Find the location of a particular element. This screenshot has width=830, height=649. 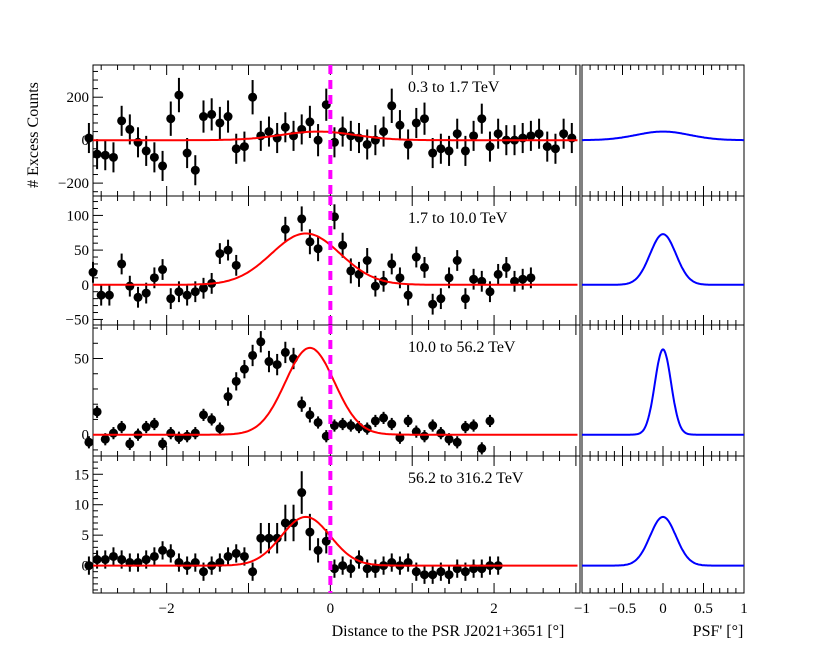

y-tick-label: 100 is located at coordinates (78, 216).